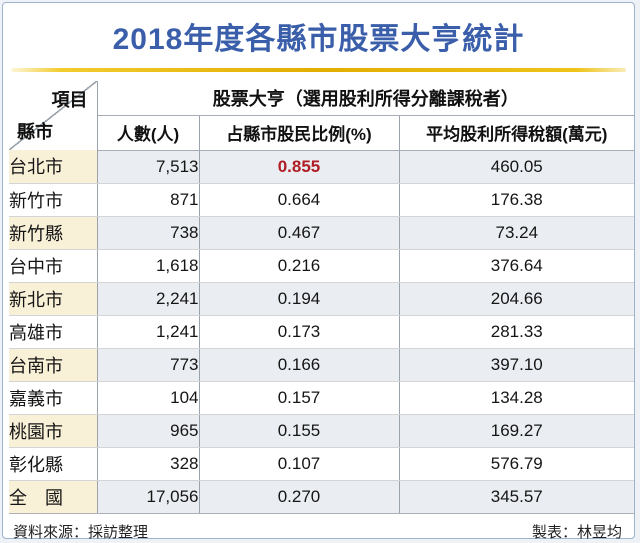 This screenshot has width=640, height=543. I want to click on ratio-cell: 0.216, so click(299, 266).